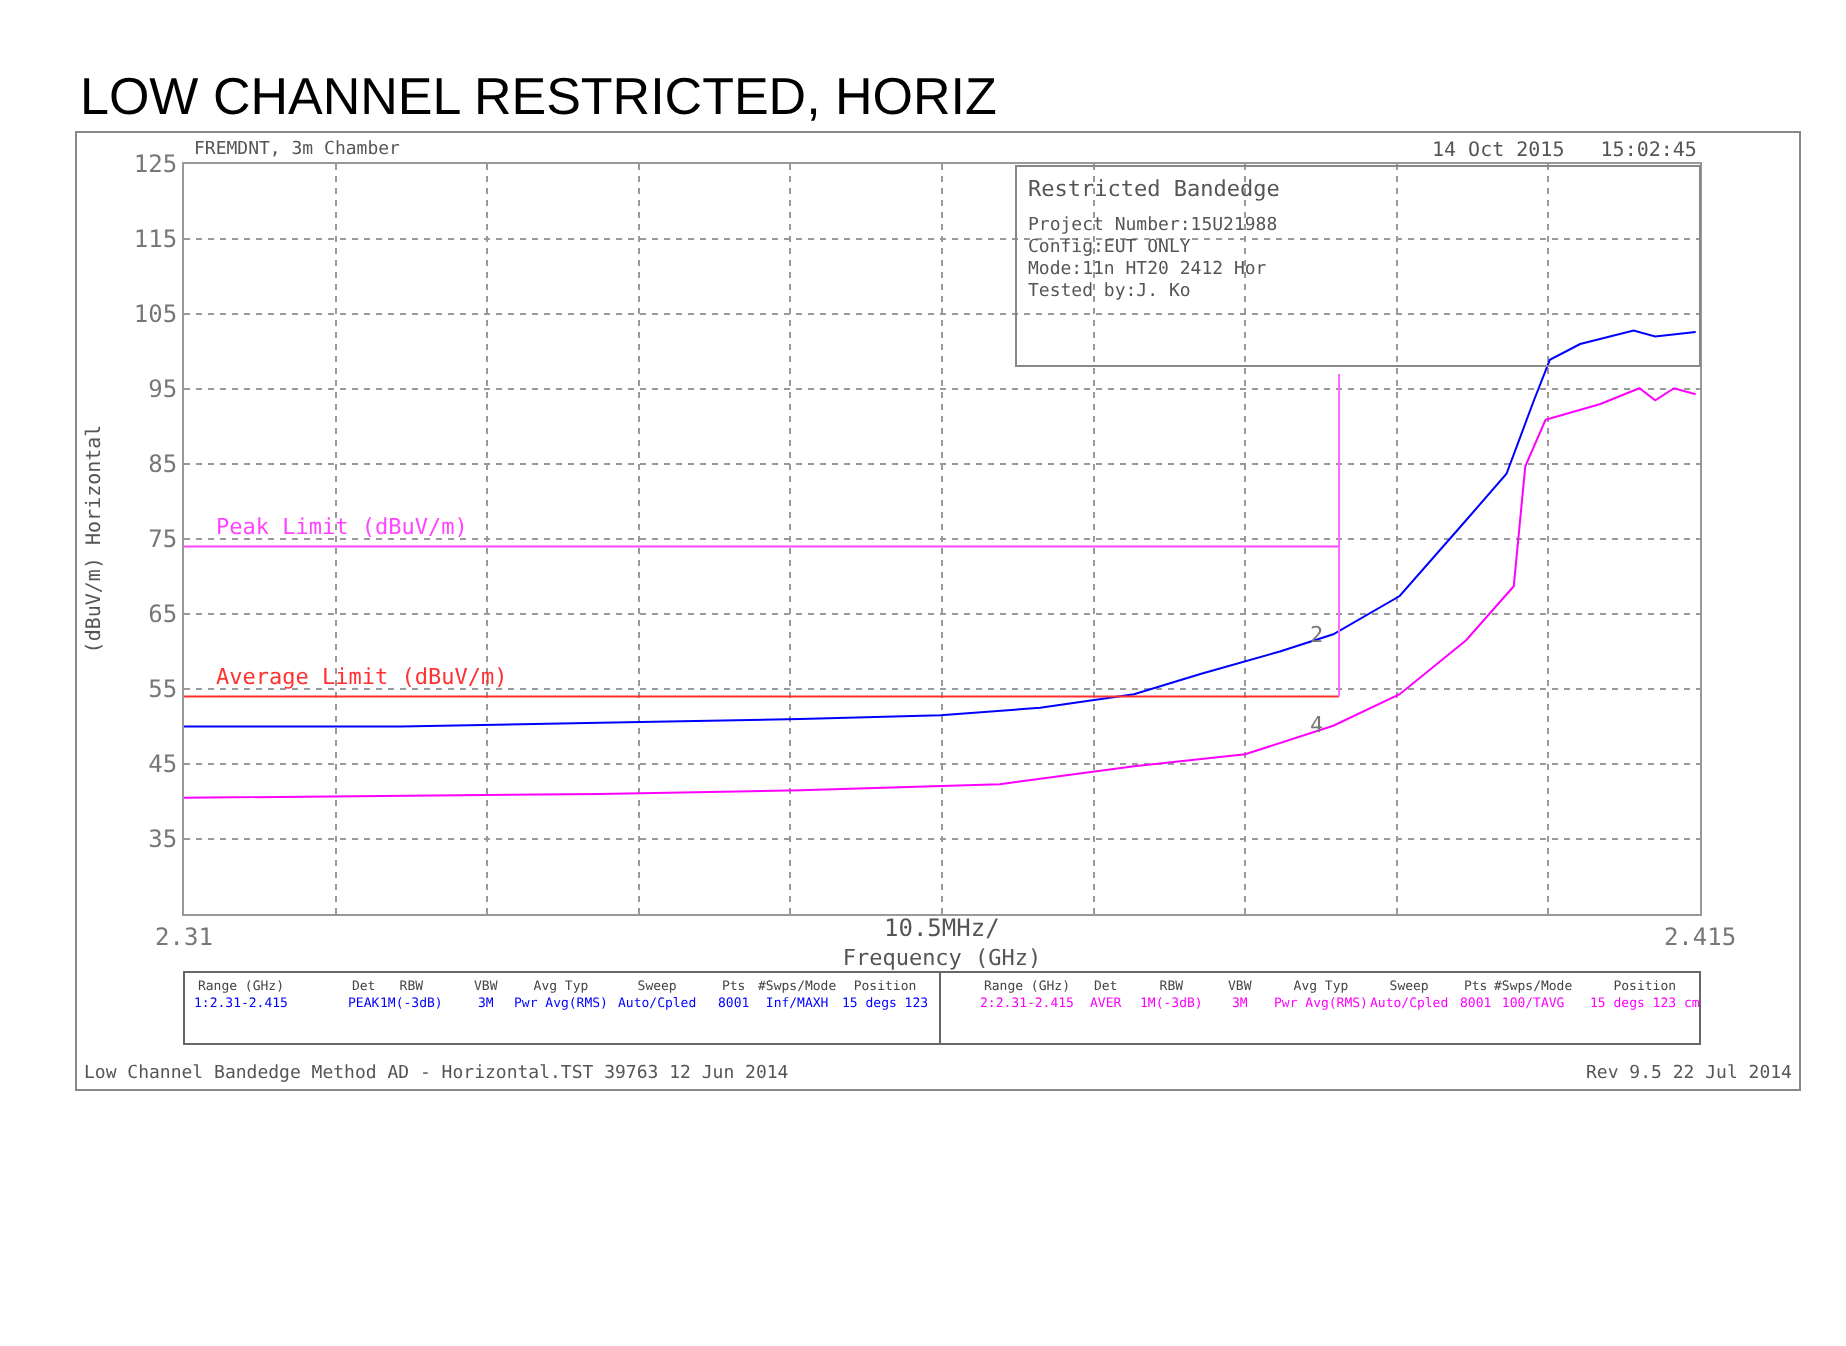 The image size is (1846, 1346). I want to click on annotation: 10.5MHz/, so click(942, 928).